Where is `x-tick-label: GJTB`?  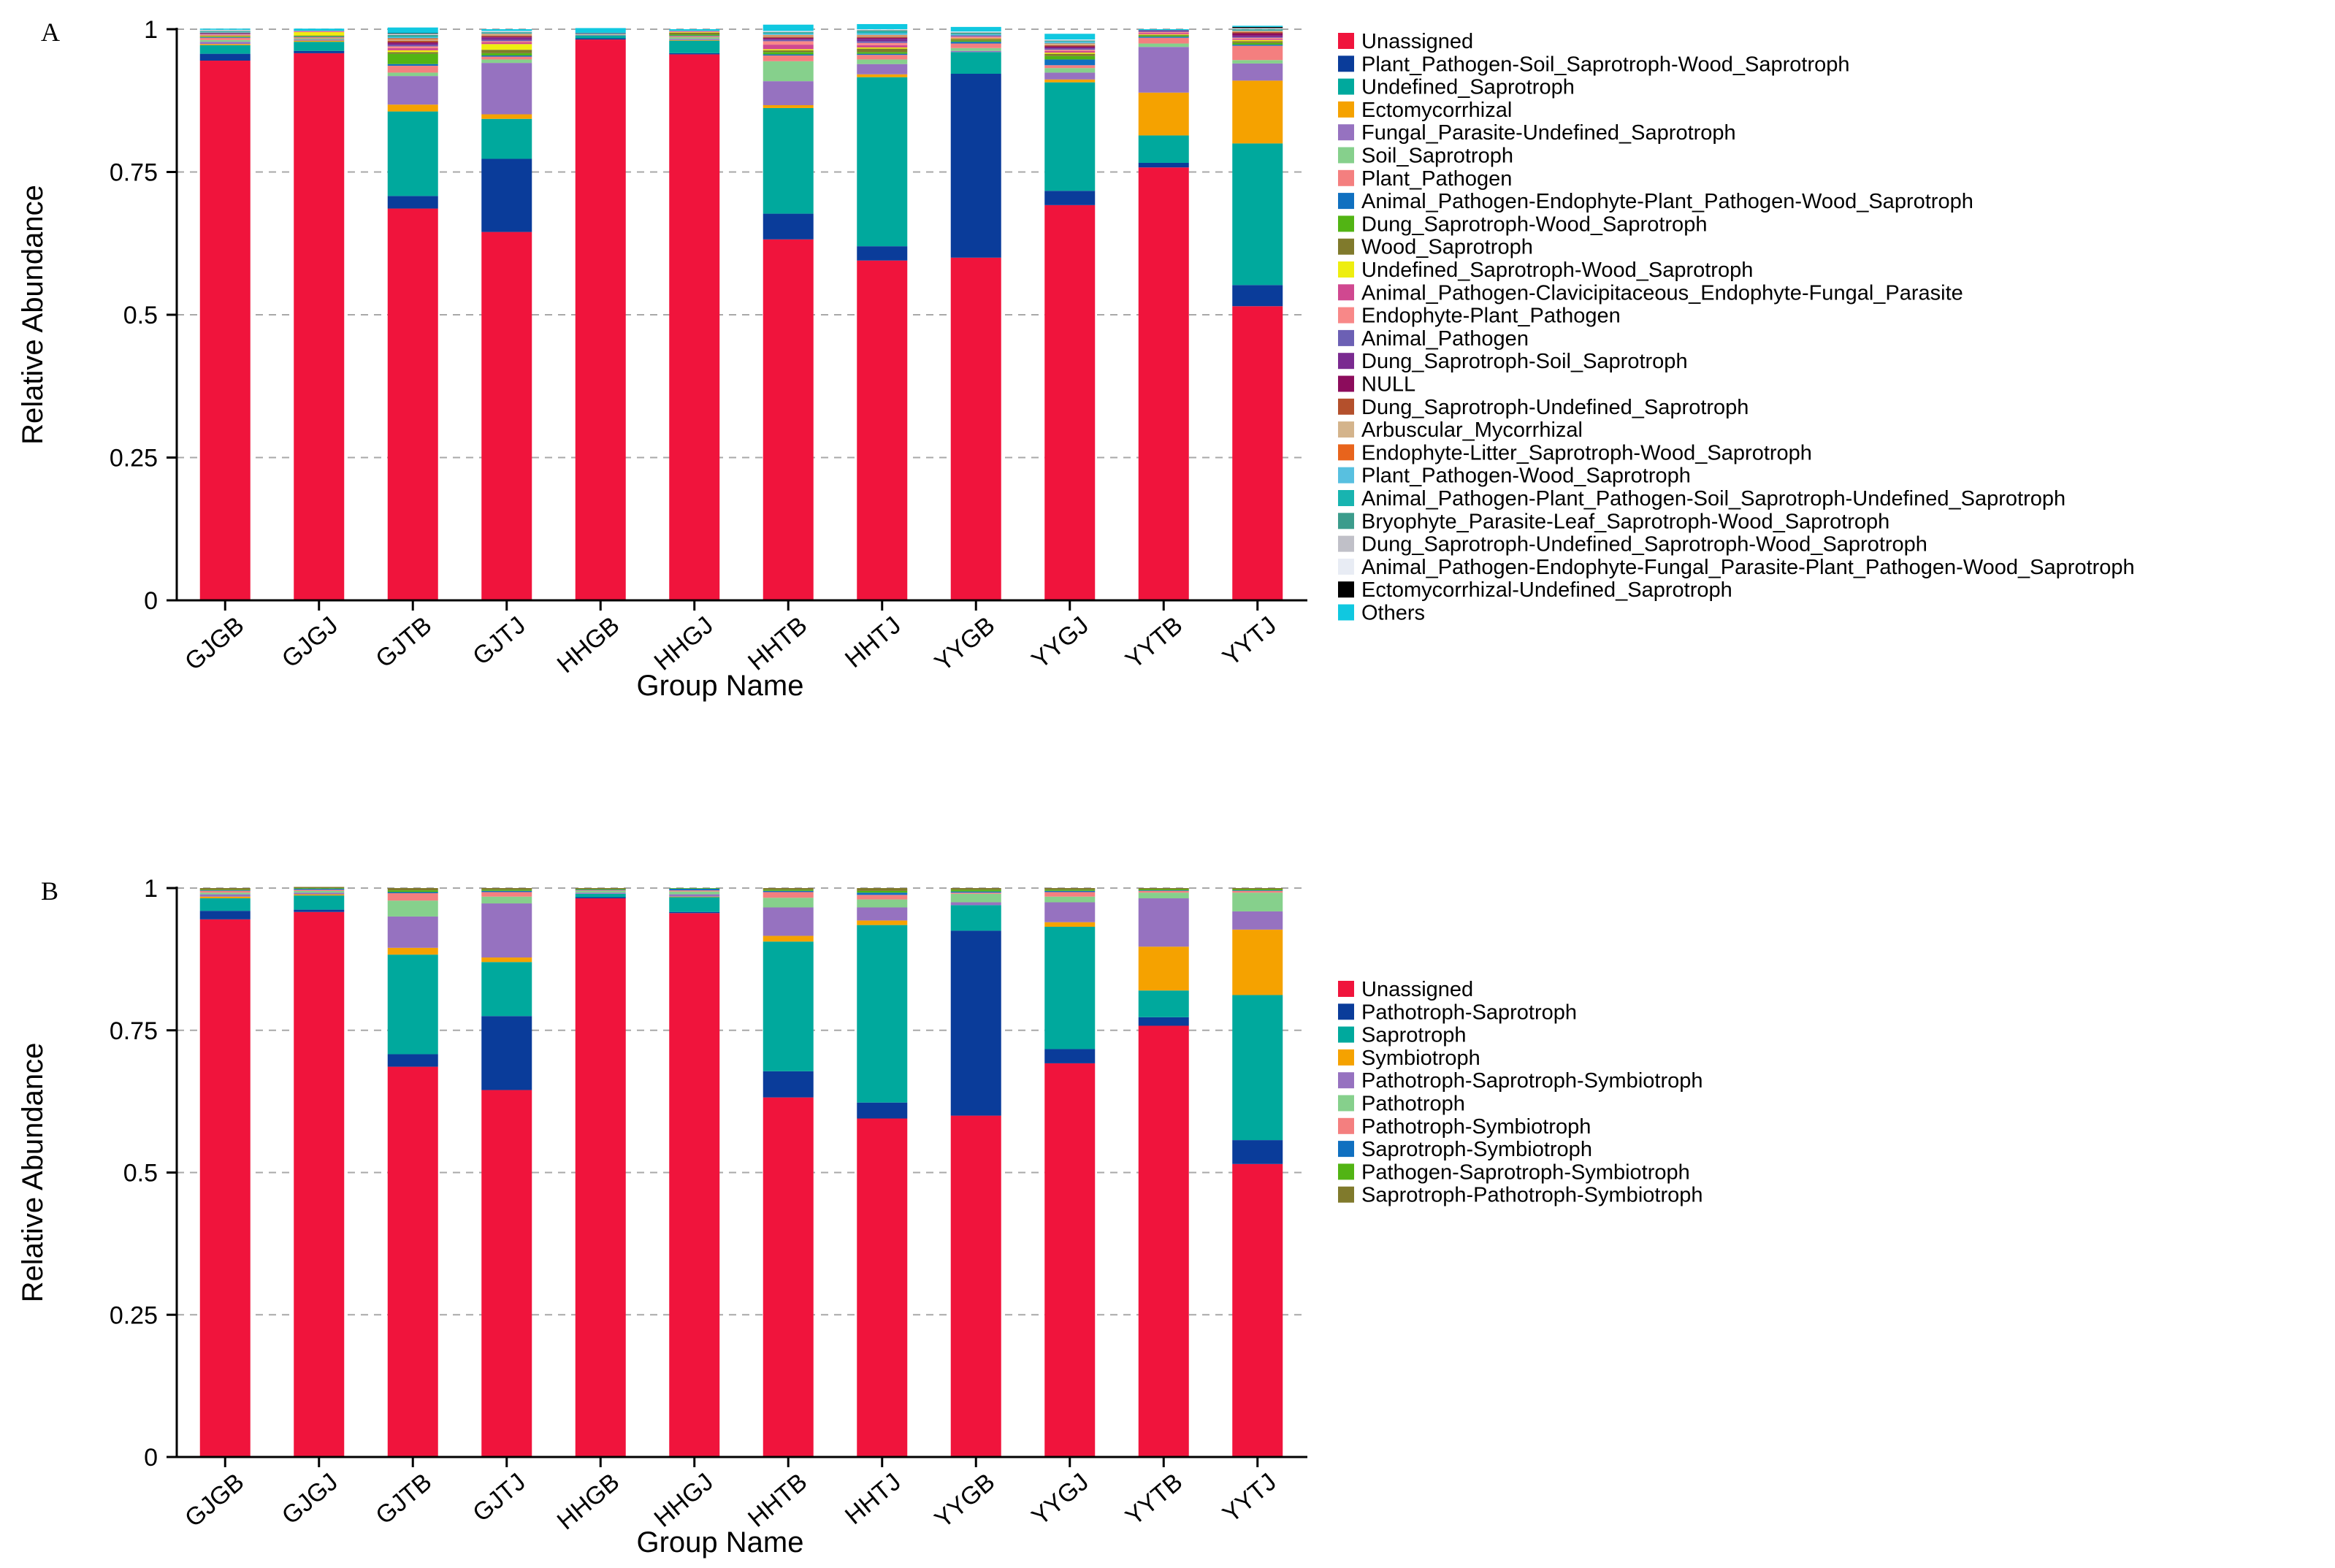 x-tick-label: GJTB is located at coordinates (403, 642).